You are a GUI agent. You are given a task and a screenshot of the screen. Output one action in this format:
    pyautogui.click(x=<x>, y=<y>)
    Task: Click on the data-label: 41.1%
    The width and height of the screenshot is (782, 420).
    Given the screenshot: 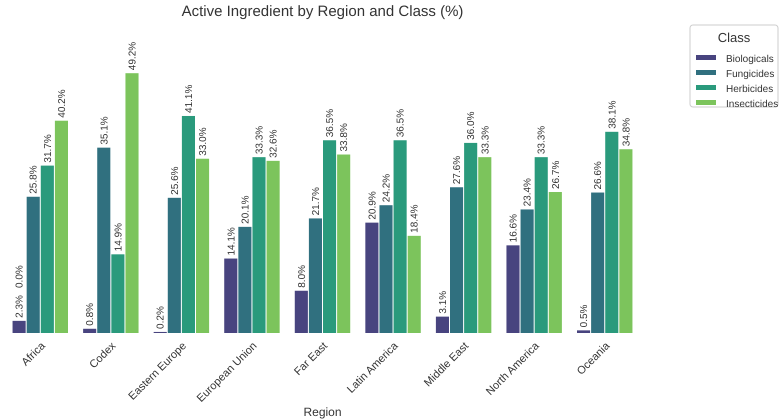 What is the action you would take?
    pyautogui.click(x=189, y=98)
    